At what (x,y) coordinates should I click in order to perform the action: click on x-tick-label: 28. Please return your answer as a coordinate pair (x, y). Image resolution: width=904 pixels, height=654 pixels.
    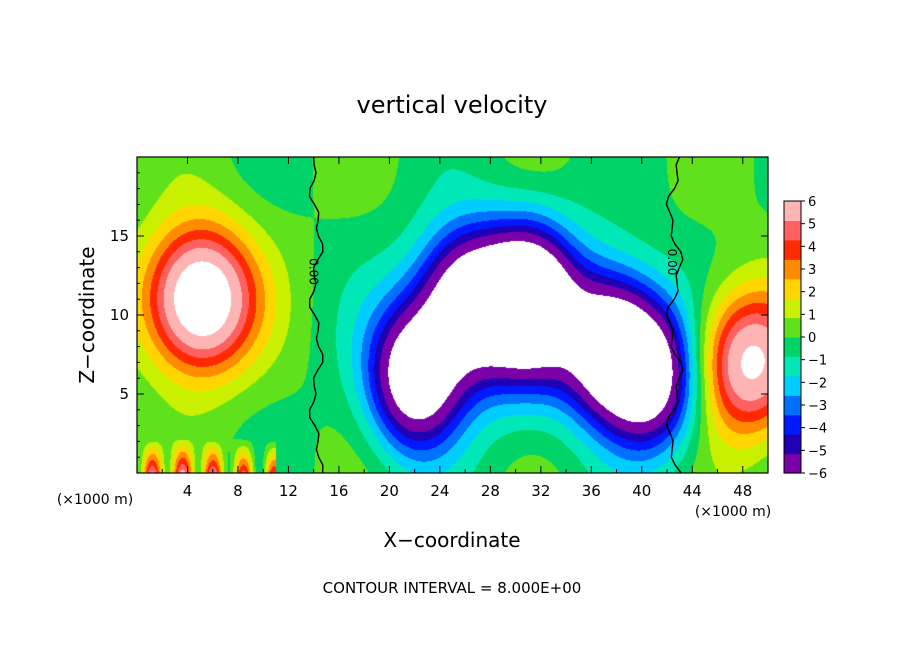
    Looking at the image, I should click on (490, 491).